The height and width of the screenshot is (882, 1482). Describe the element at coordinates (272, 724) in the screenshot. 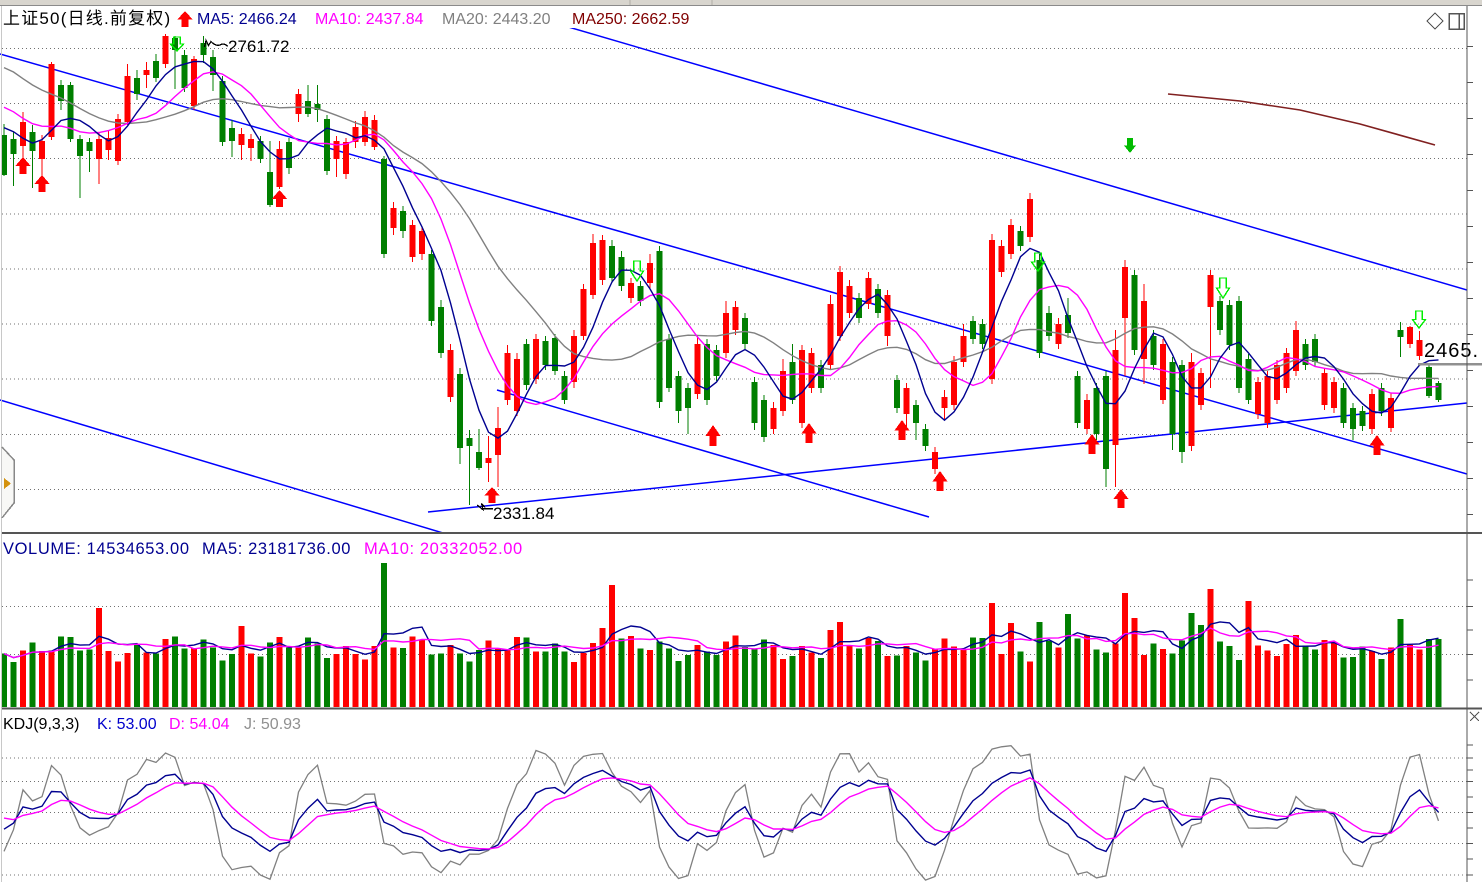

I see `svg-text: J: 50.93` at that location.